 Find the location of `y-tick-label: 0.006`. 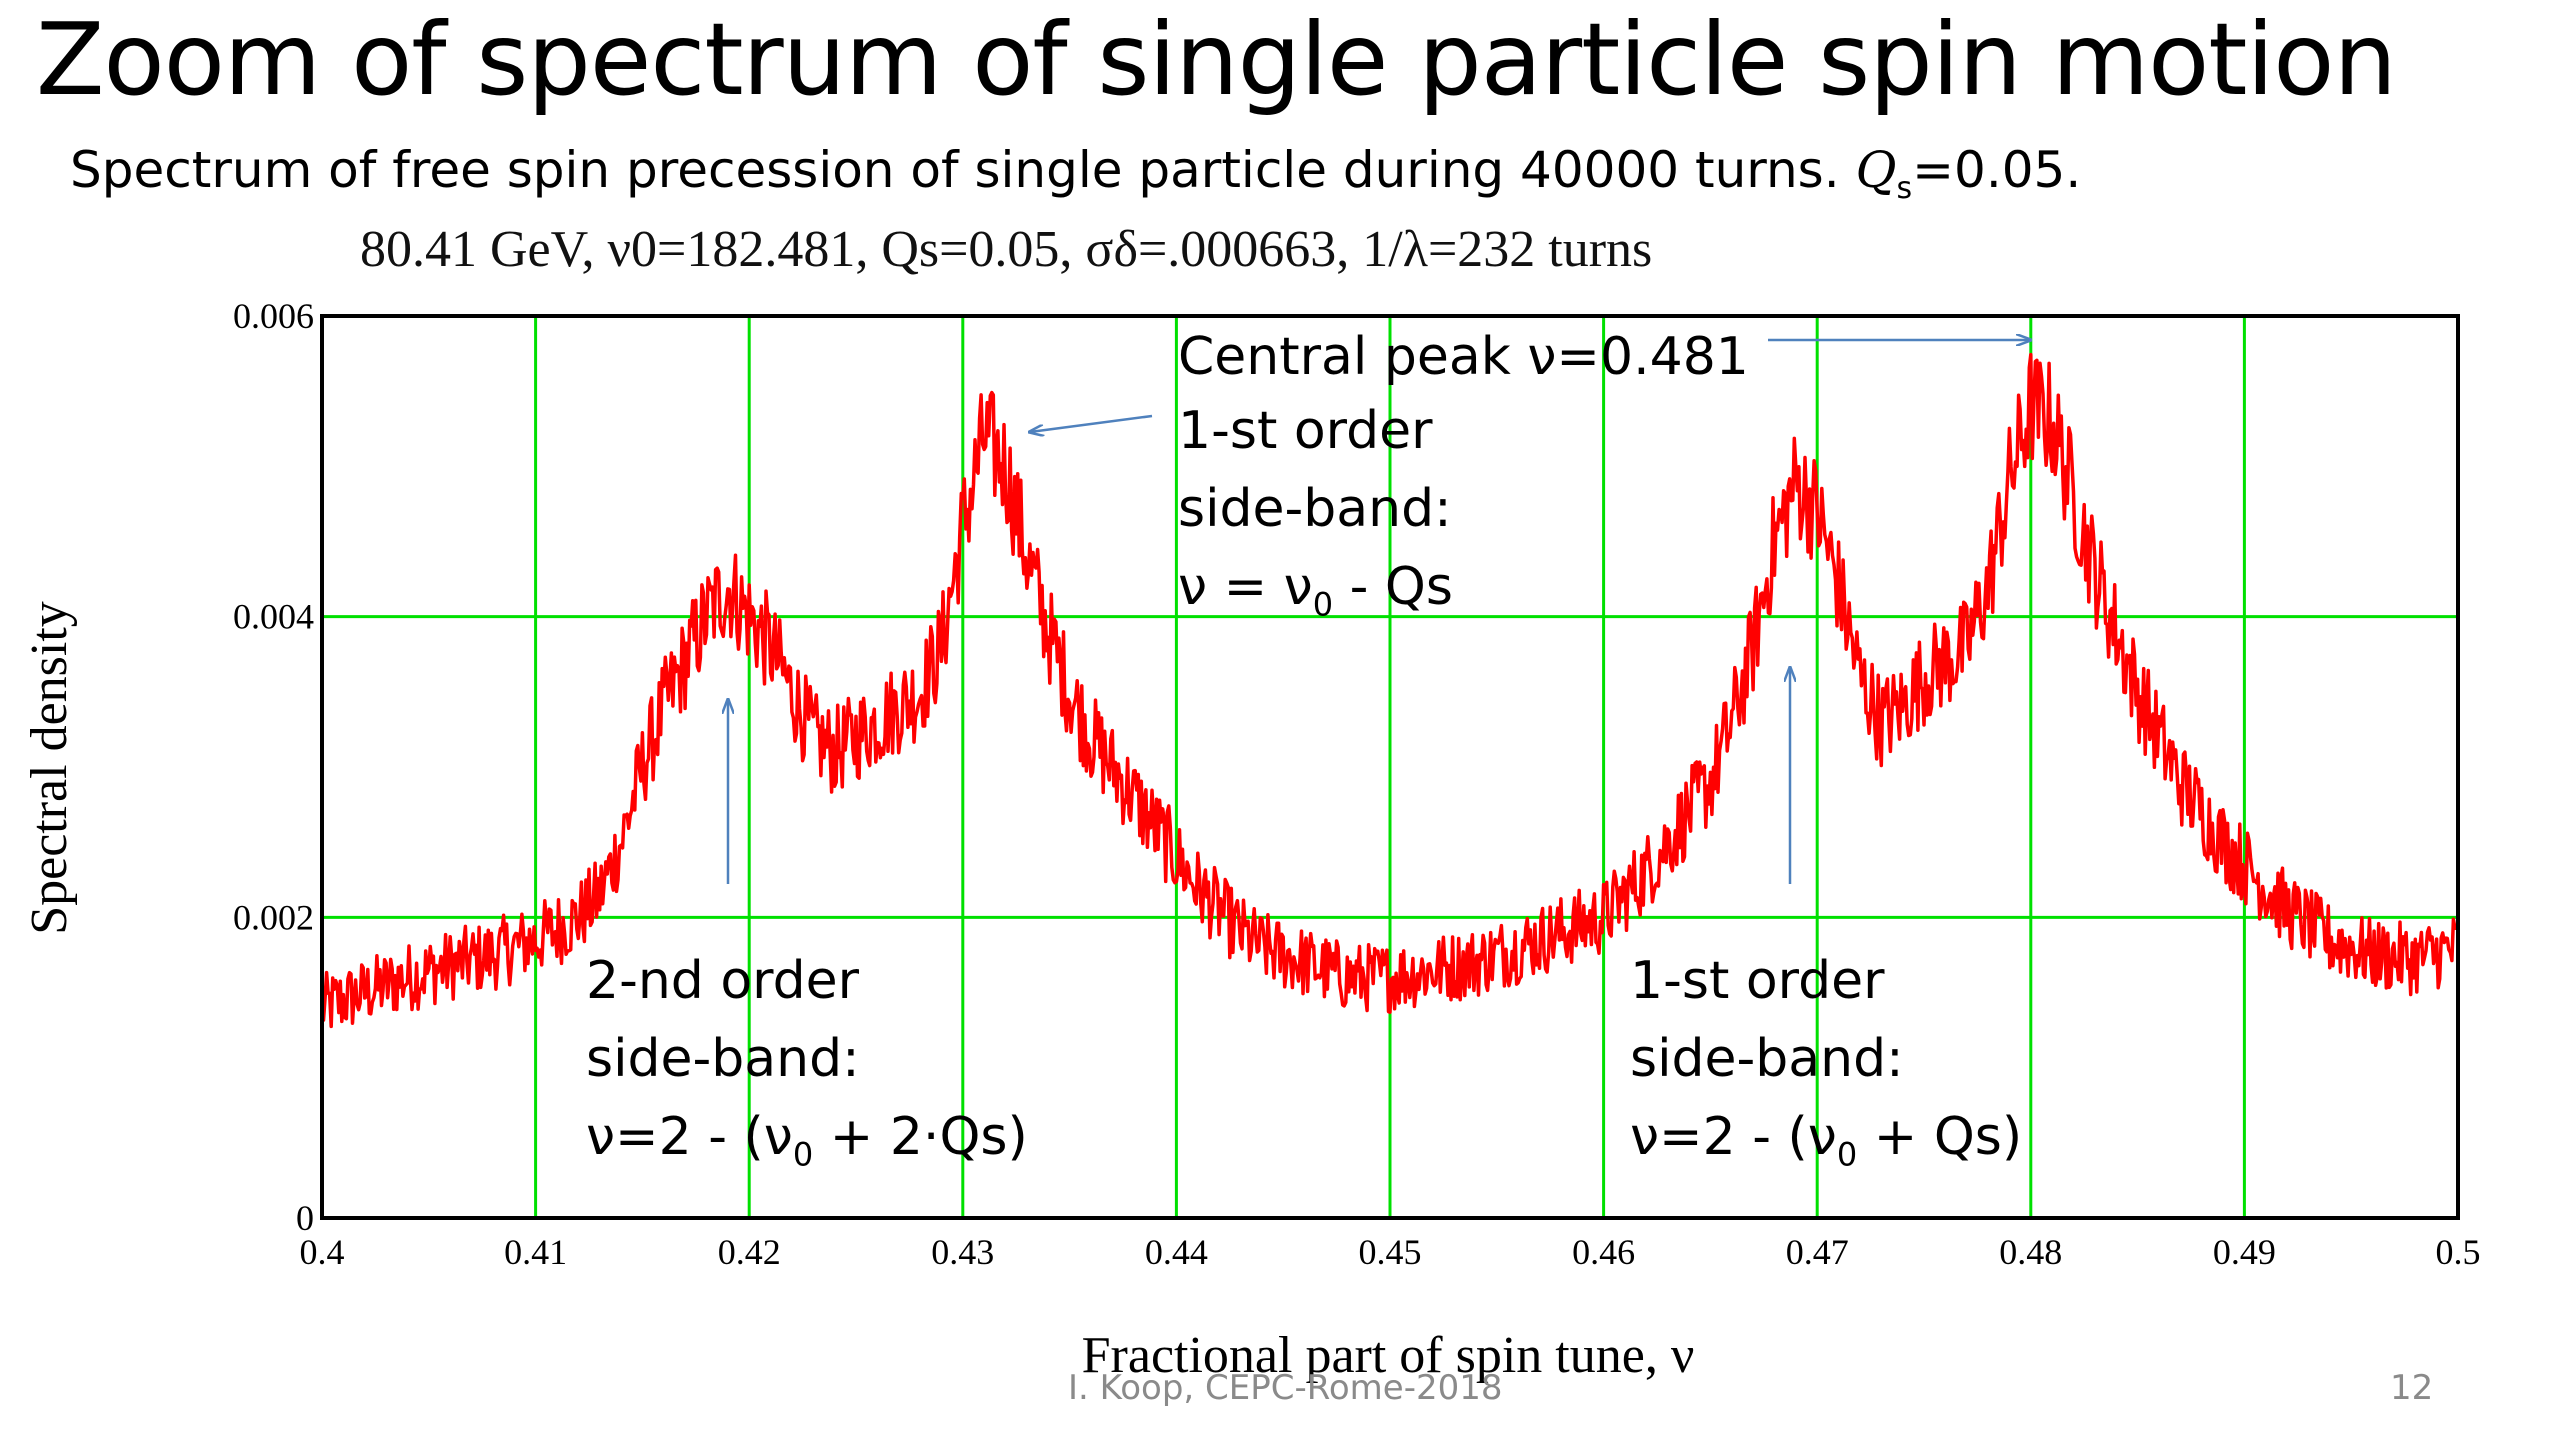

y-tick-label: 0.006 is located at coordinates (273, 316).